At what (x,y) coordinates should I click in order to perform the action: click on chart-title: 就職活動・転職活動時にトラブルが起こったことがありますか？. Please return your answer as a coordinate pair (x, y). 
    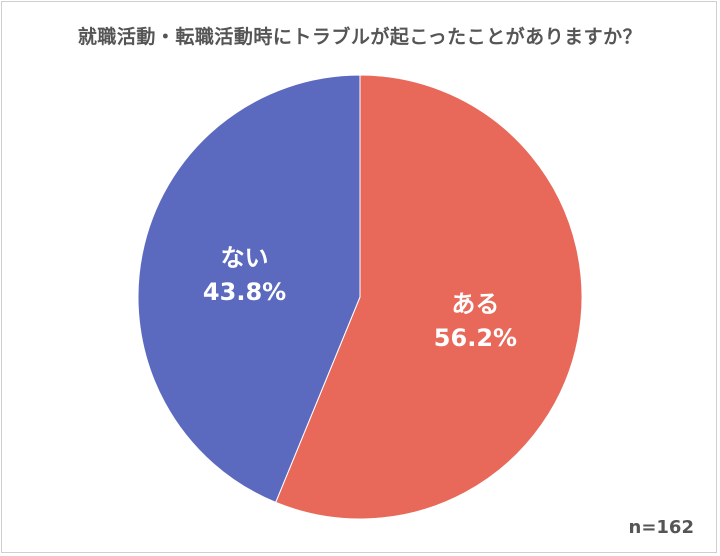
    Looking at the image, I should click on (360, 37).